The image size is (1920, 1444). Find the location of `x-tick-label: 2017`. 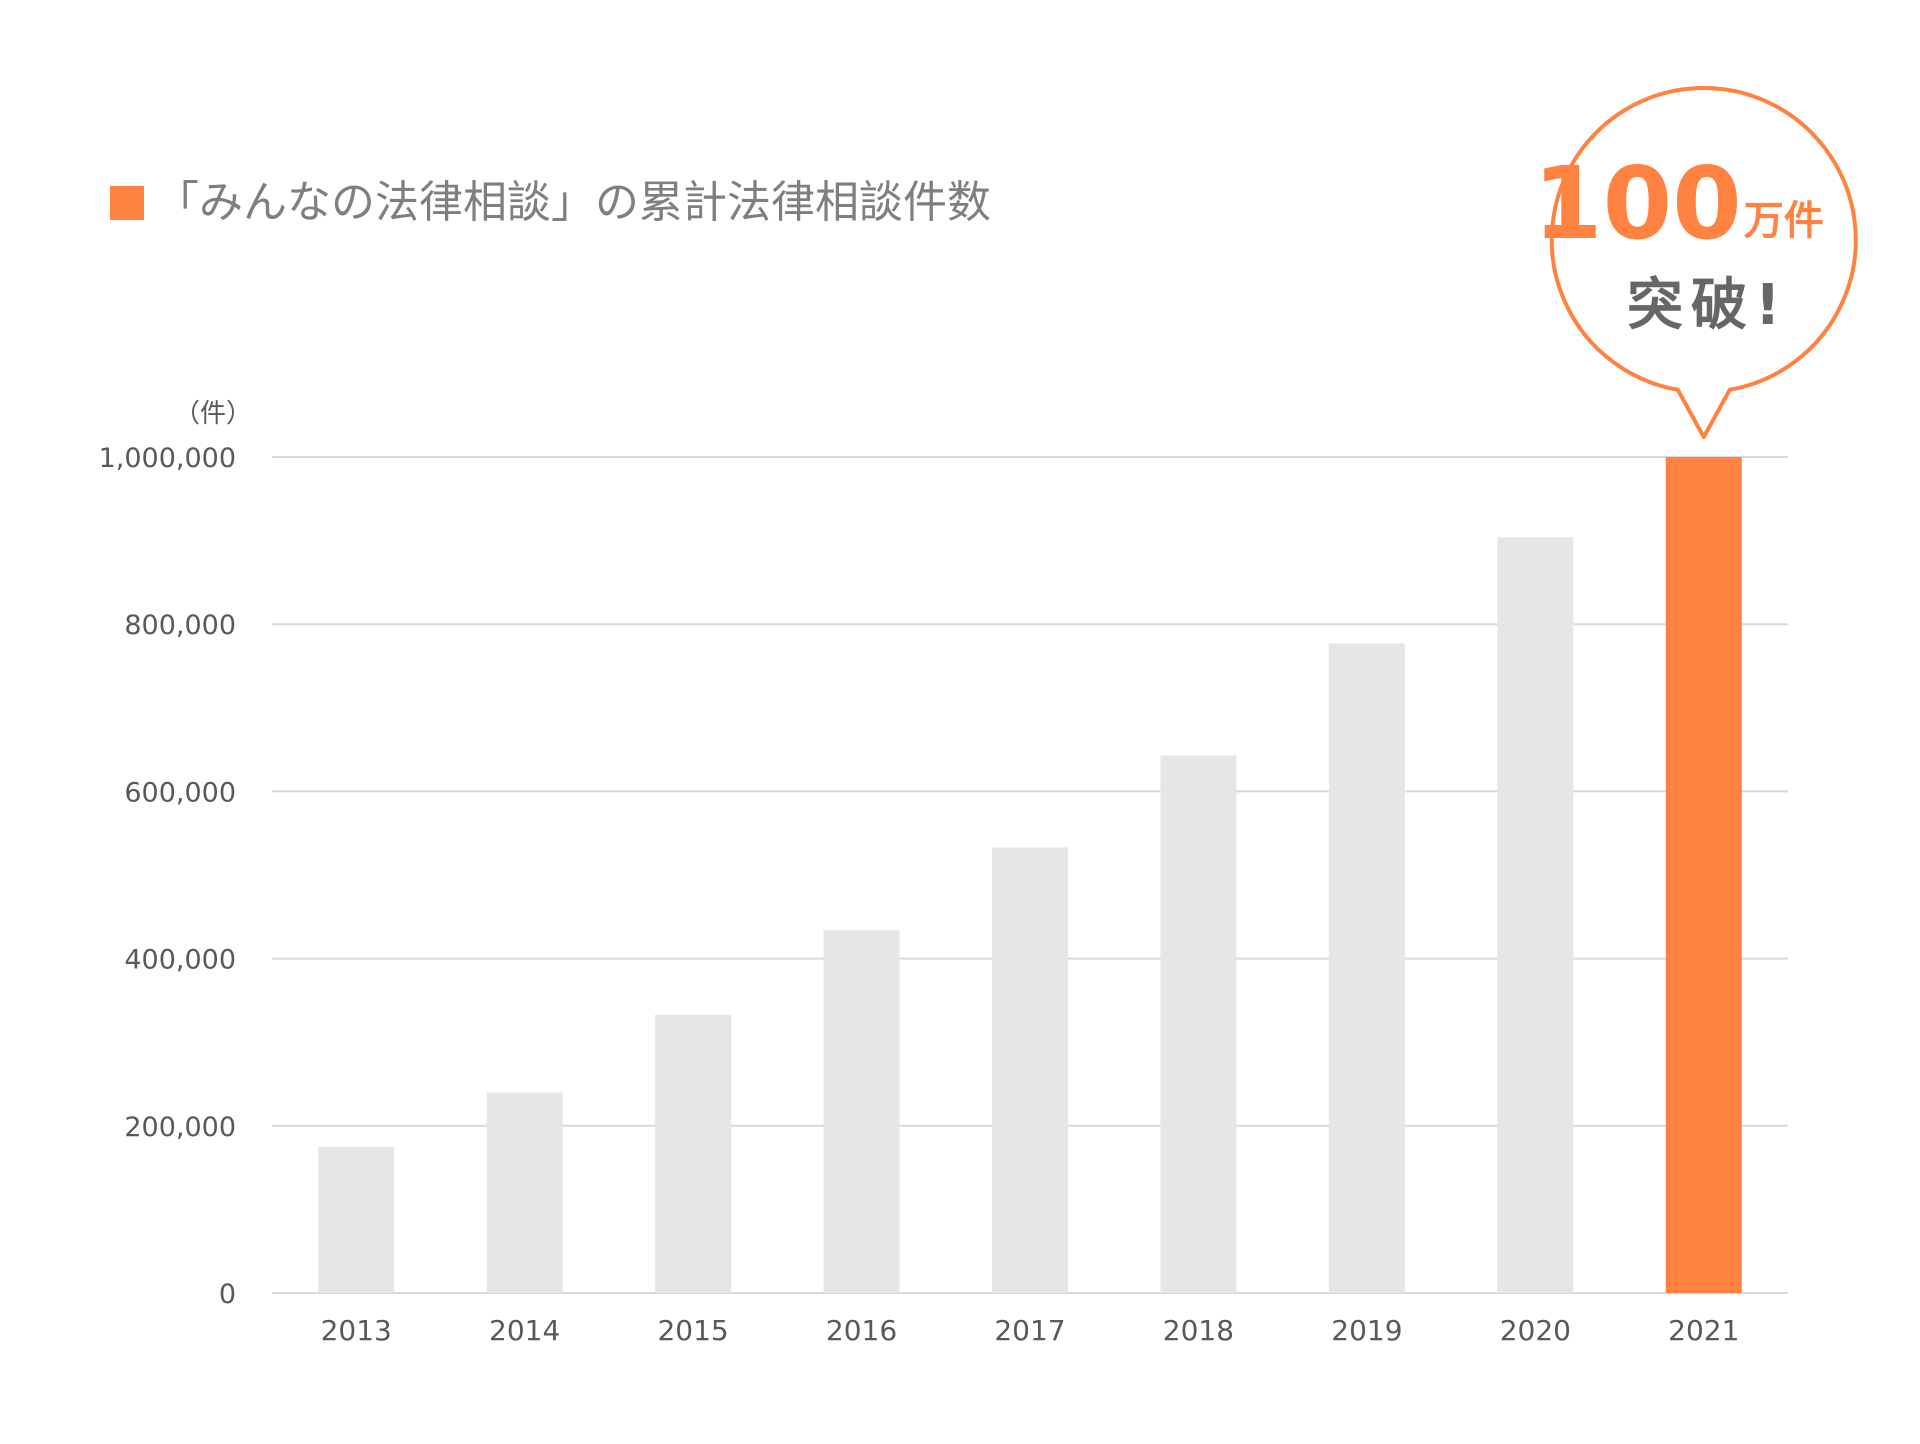

x-tick-label: 2017 is located at coordinates (1029, 1330).